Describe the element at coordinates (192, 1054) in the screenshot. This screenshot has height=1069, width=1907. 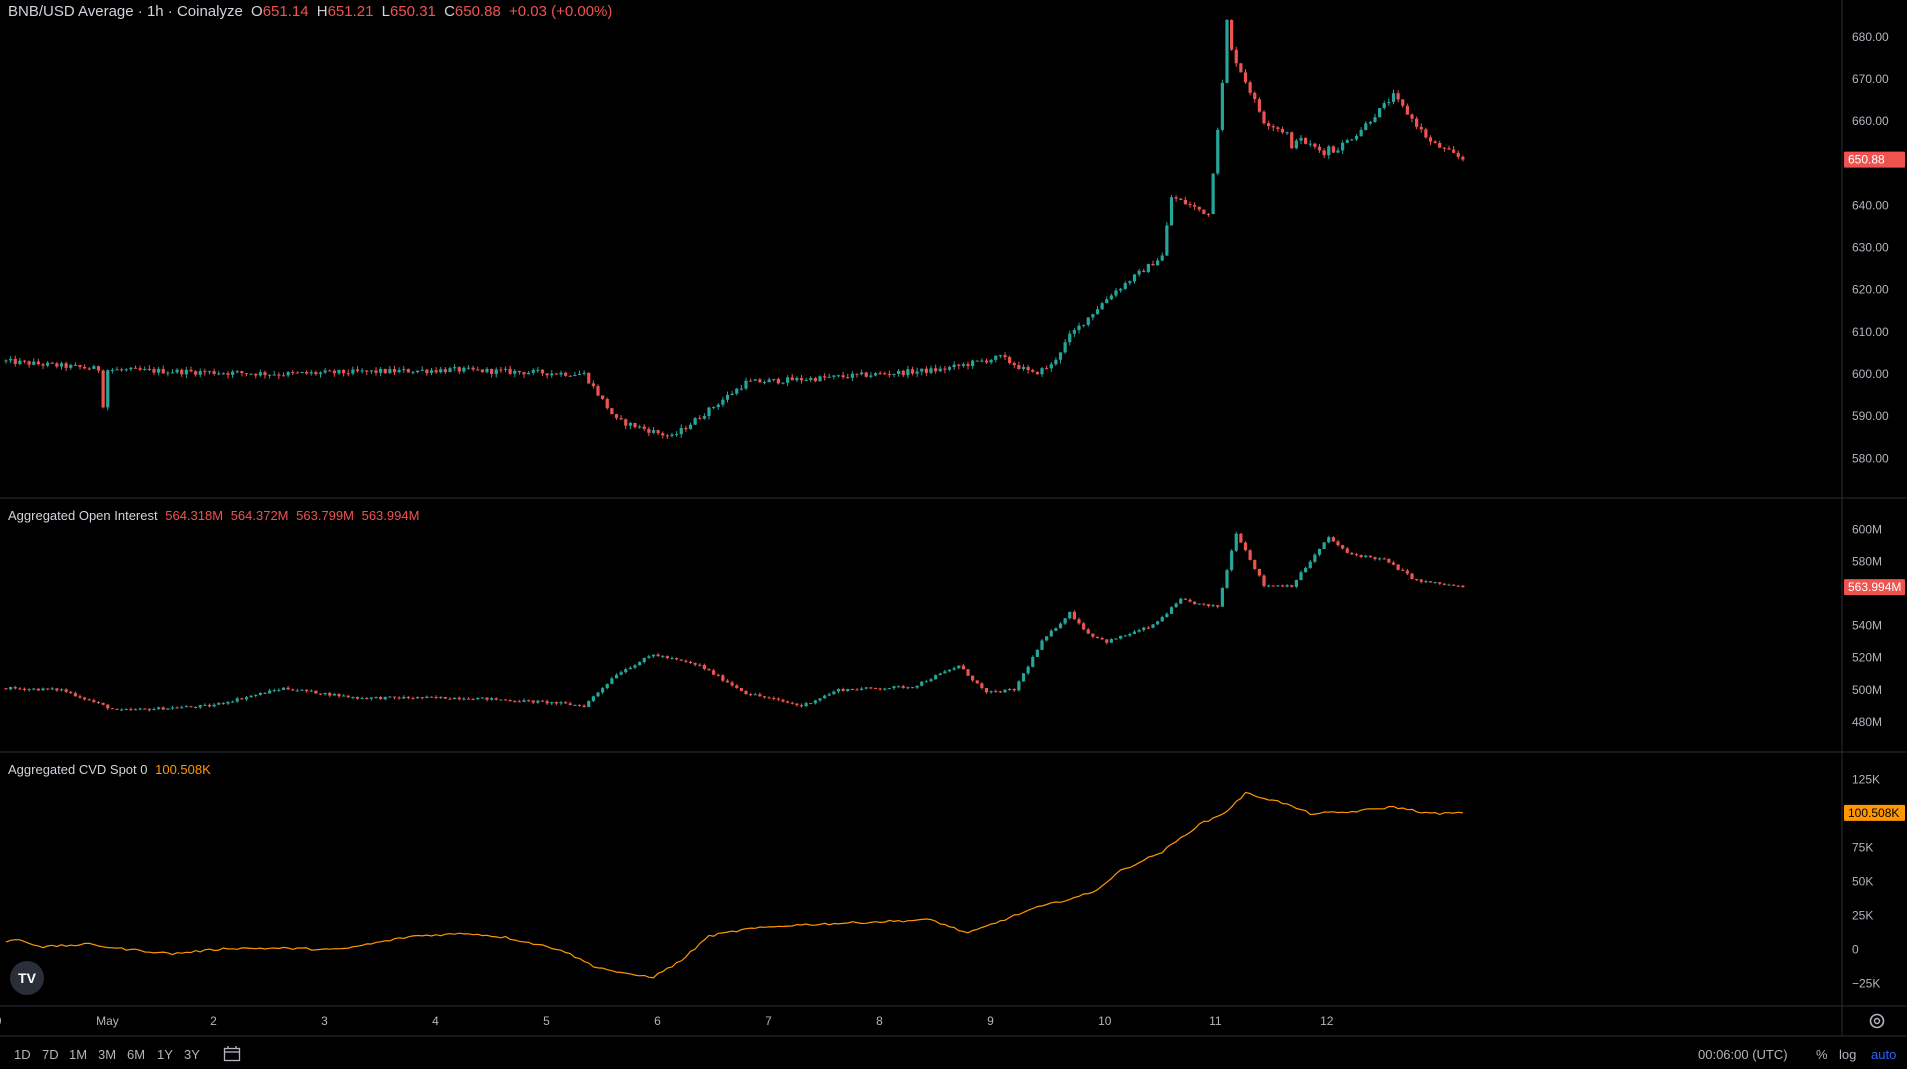
I see `timeframe-3y-button: 3Y` at that location.